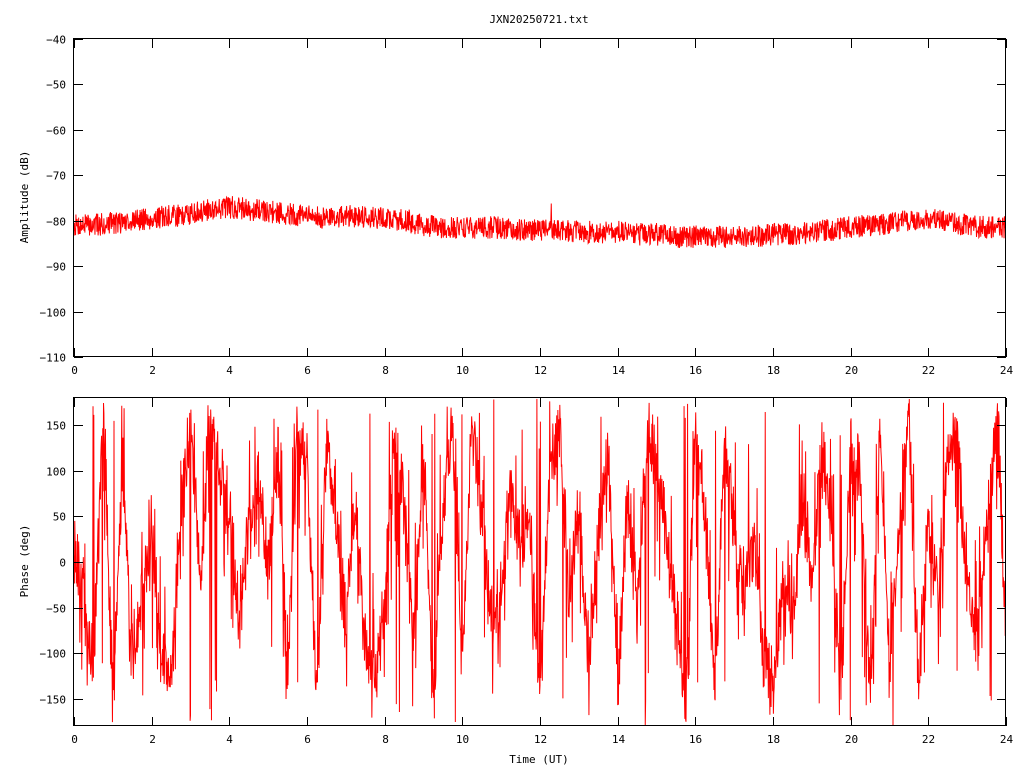 The height and width of the screenshot is (768, 1024). I want to click on amplitude-x-tick-label: 10, so click(462, 370).